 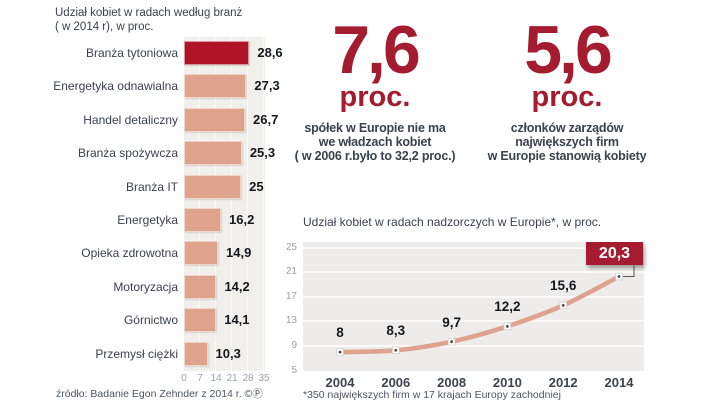 I want to click on bar-value-label: 14,2, so click(x=237, y=286).